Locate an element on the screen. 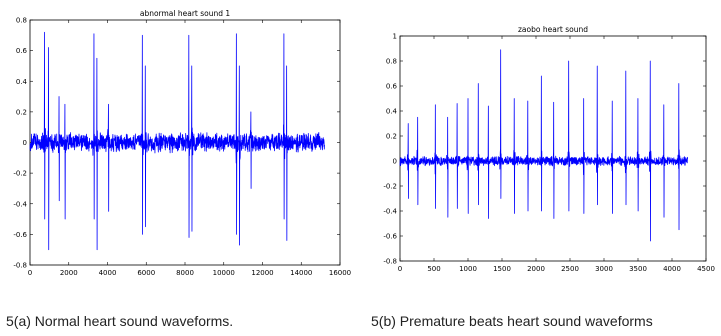  x-tick-label-a: 14000 is located at coordinates (301, 273).